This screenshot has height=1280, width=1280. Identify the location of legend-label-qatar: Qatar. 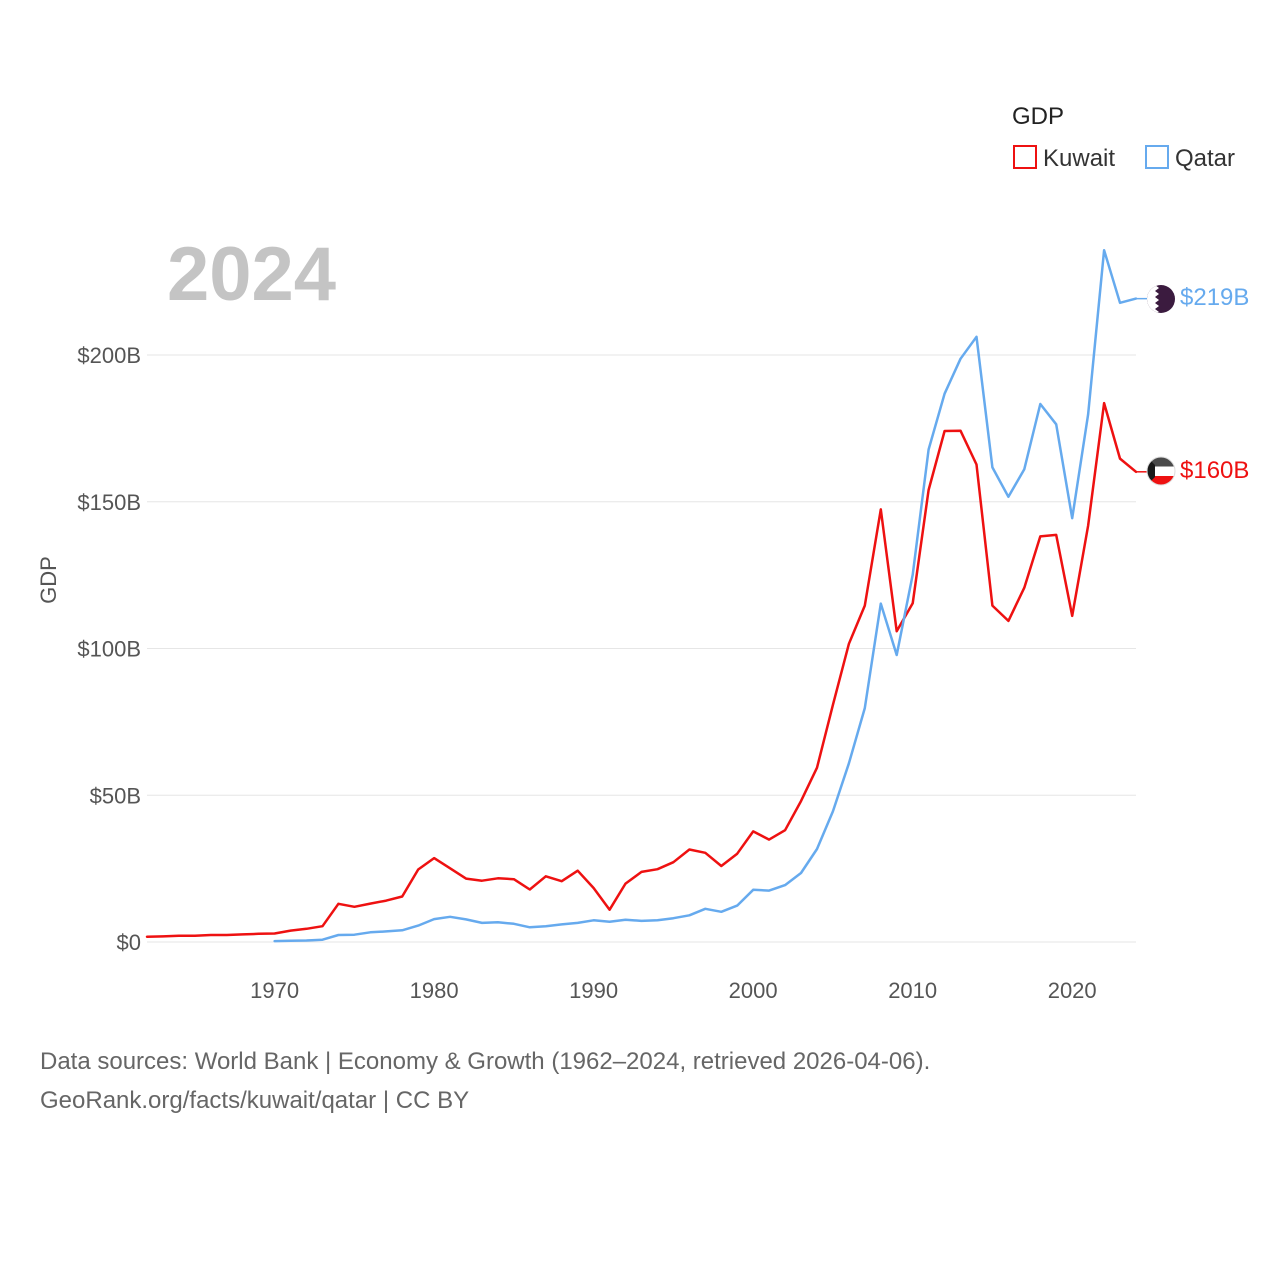
(1205, 158).